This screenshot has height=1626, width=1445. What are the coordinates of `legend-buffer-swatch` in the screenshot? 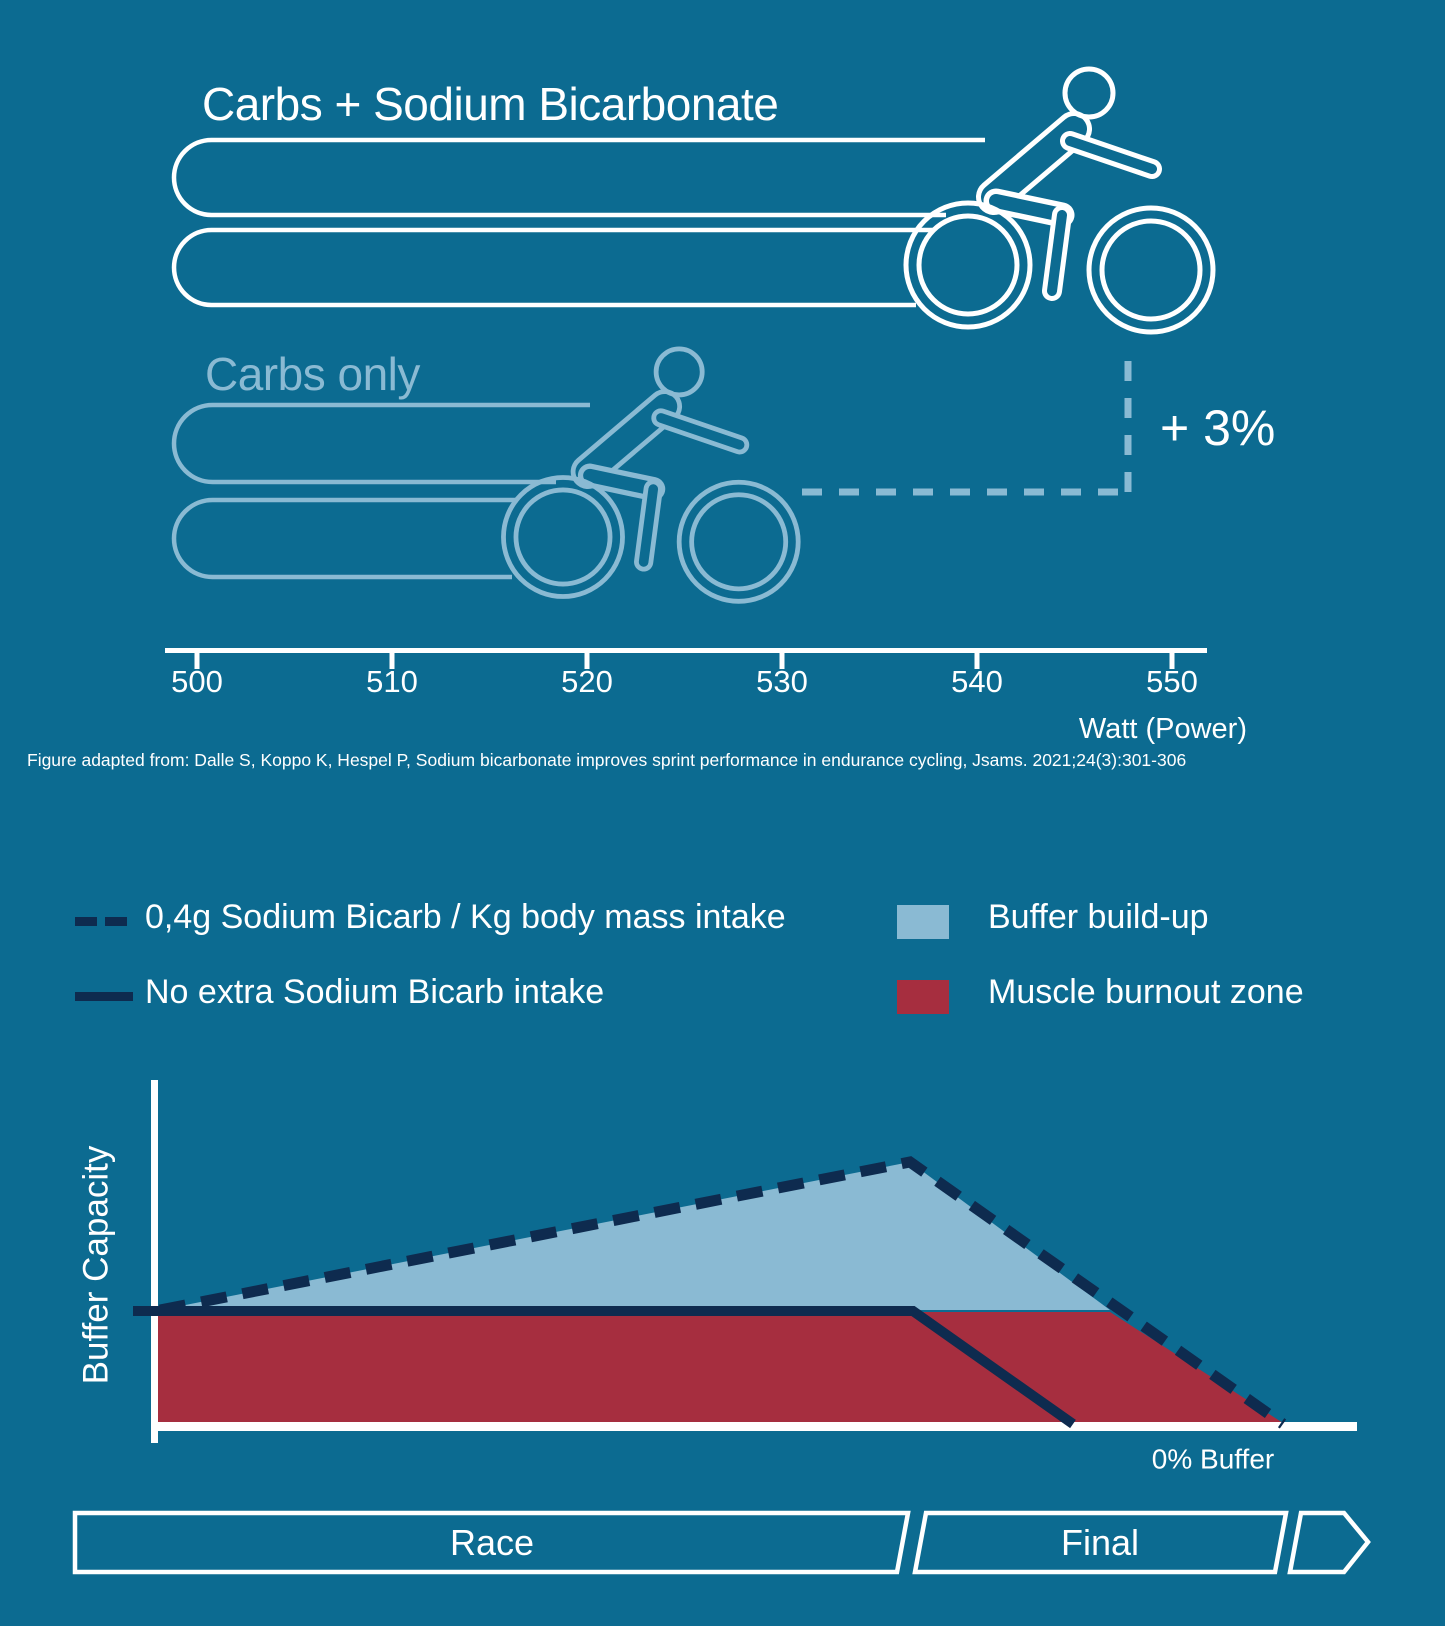 It's located at (923, 922).